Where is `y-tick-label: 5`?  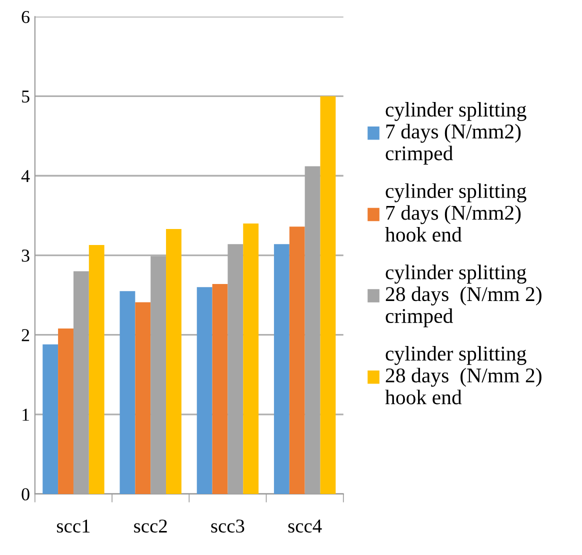
y-tick-label: 5 is located at coordinates (26, 96).